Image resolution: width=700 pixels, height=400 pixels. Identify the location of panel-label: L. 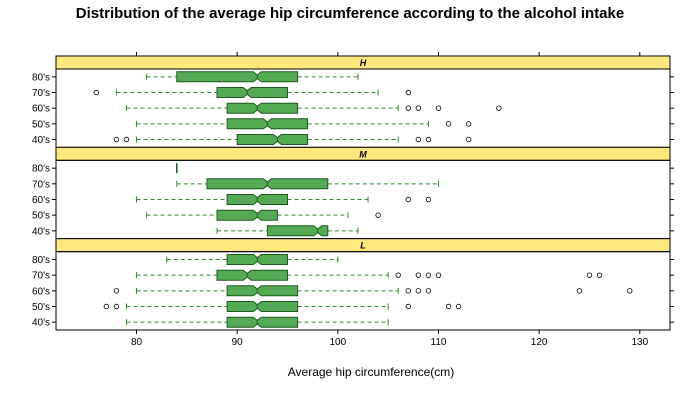
(363, 246).